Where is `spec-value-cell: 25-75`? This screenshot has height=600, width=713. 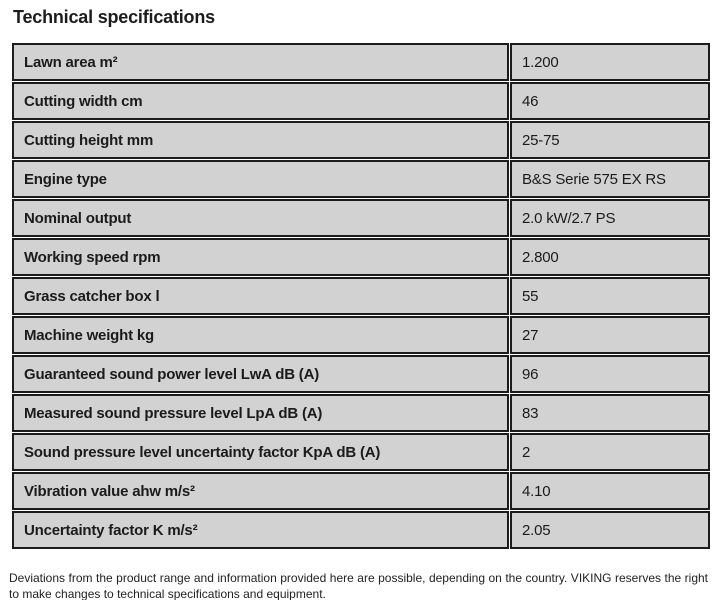
spec-value-cell: 25-75 is located at coordinates (610, 140).